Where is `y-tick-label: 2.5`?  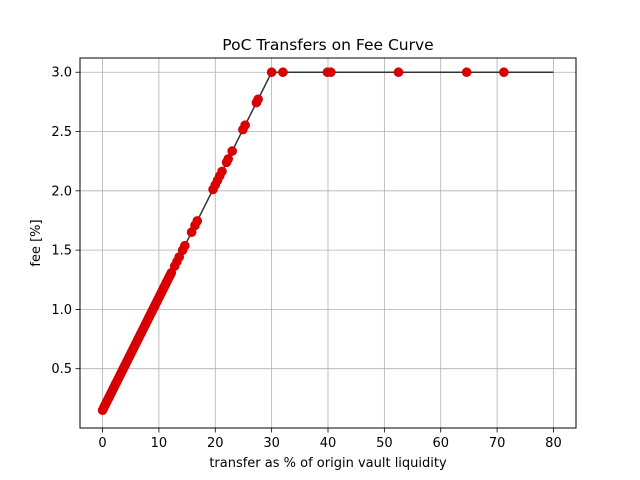
y-tick-label: 2.5 is located at coordinates (61, 132).